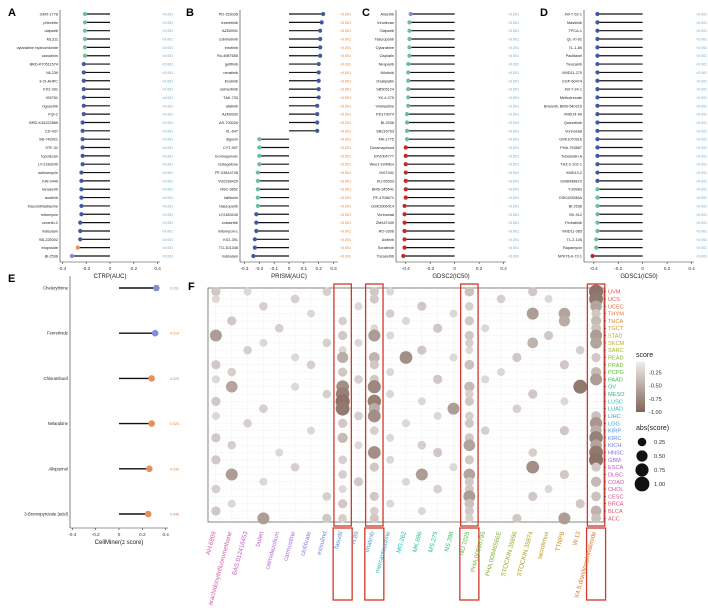  Describe the element at coordinates (385, 181) in the screenshot. I see `drug-label: KU-55933` at that location.